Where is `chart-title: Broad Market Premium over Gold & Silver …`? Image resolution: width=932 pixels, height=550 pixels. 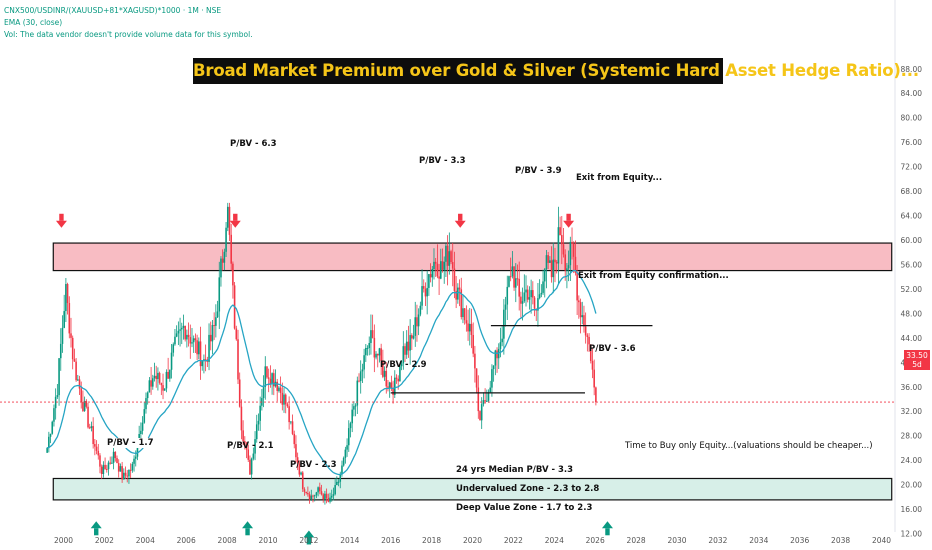
chart-title: Broad Market Premium over Gold & Silver … is located at coordinates (556, 70).